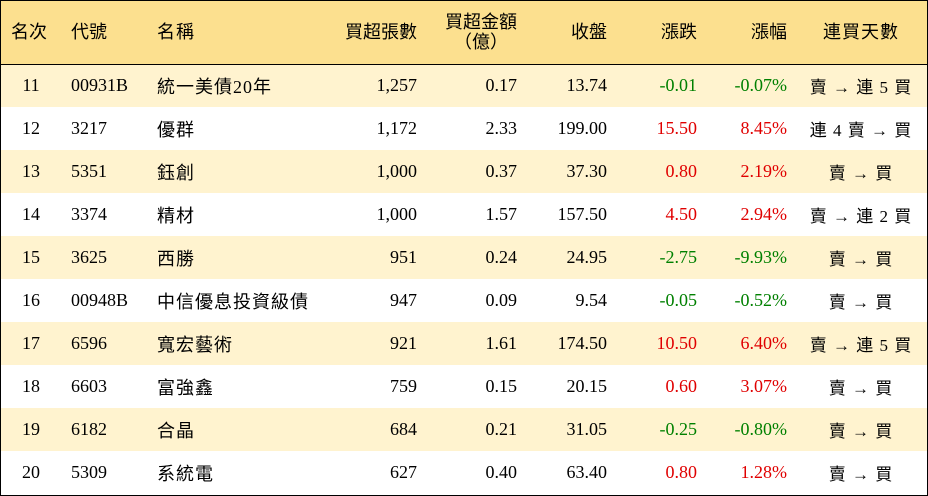 This screenshot has width=928, height=496. I want to click on table-header-row: 名次 代號 名稱 買超張數 買超金額 （億） 收盤 漲跌 漲幅 連買天數, so click(464, 33).